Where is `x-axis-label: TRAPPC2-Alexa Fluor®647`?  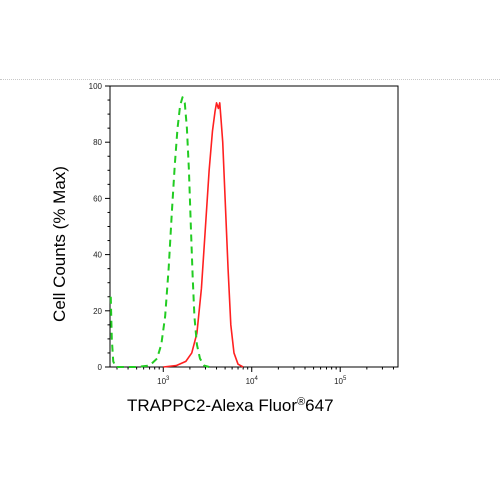 x-axis-label: TRAPPC2-Alexa Fluor®647 is located at coordinates (230, 406).